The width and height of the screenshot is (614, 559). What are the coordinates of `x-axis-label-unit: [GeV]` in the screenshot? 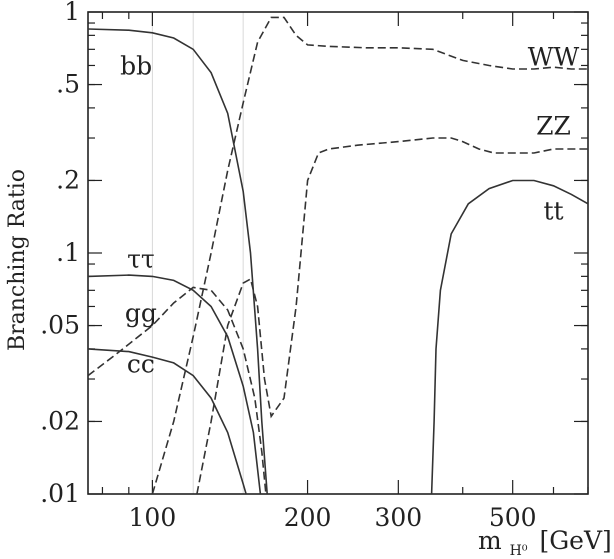 It's located at (575, 540).